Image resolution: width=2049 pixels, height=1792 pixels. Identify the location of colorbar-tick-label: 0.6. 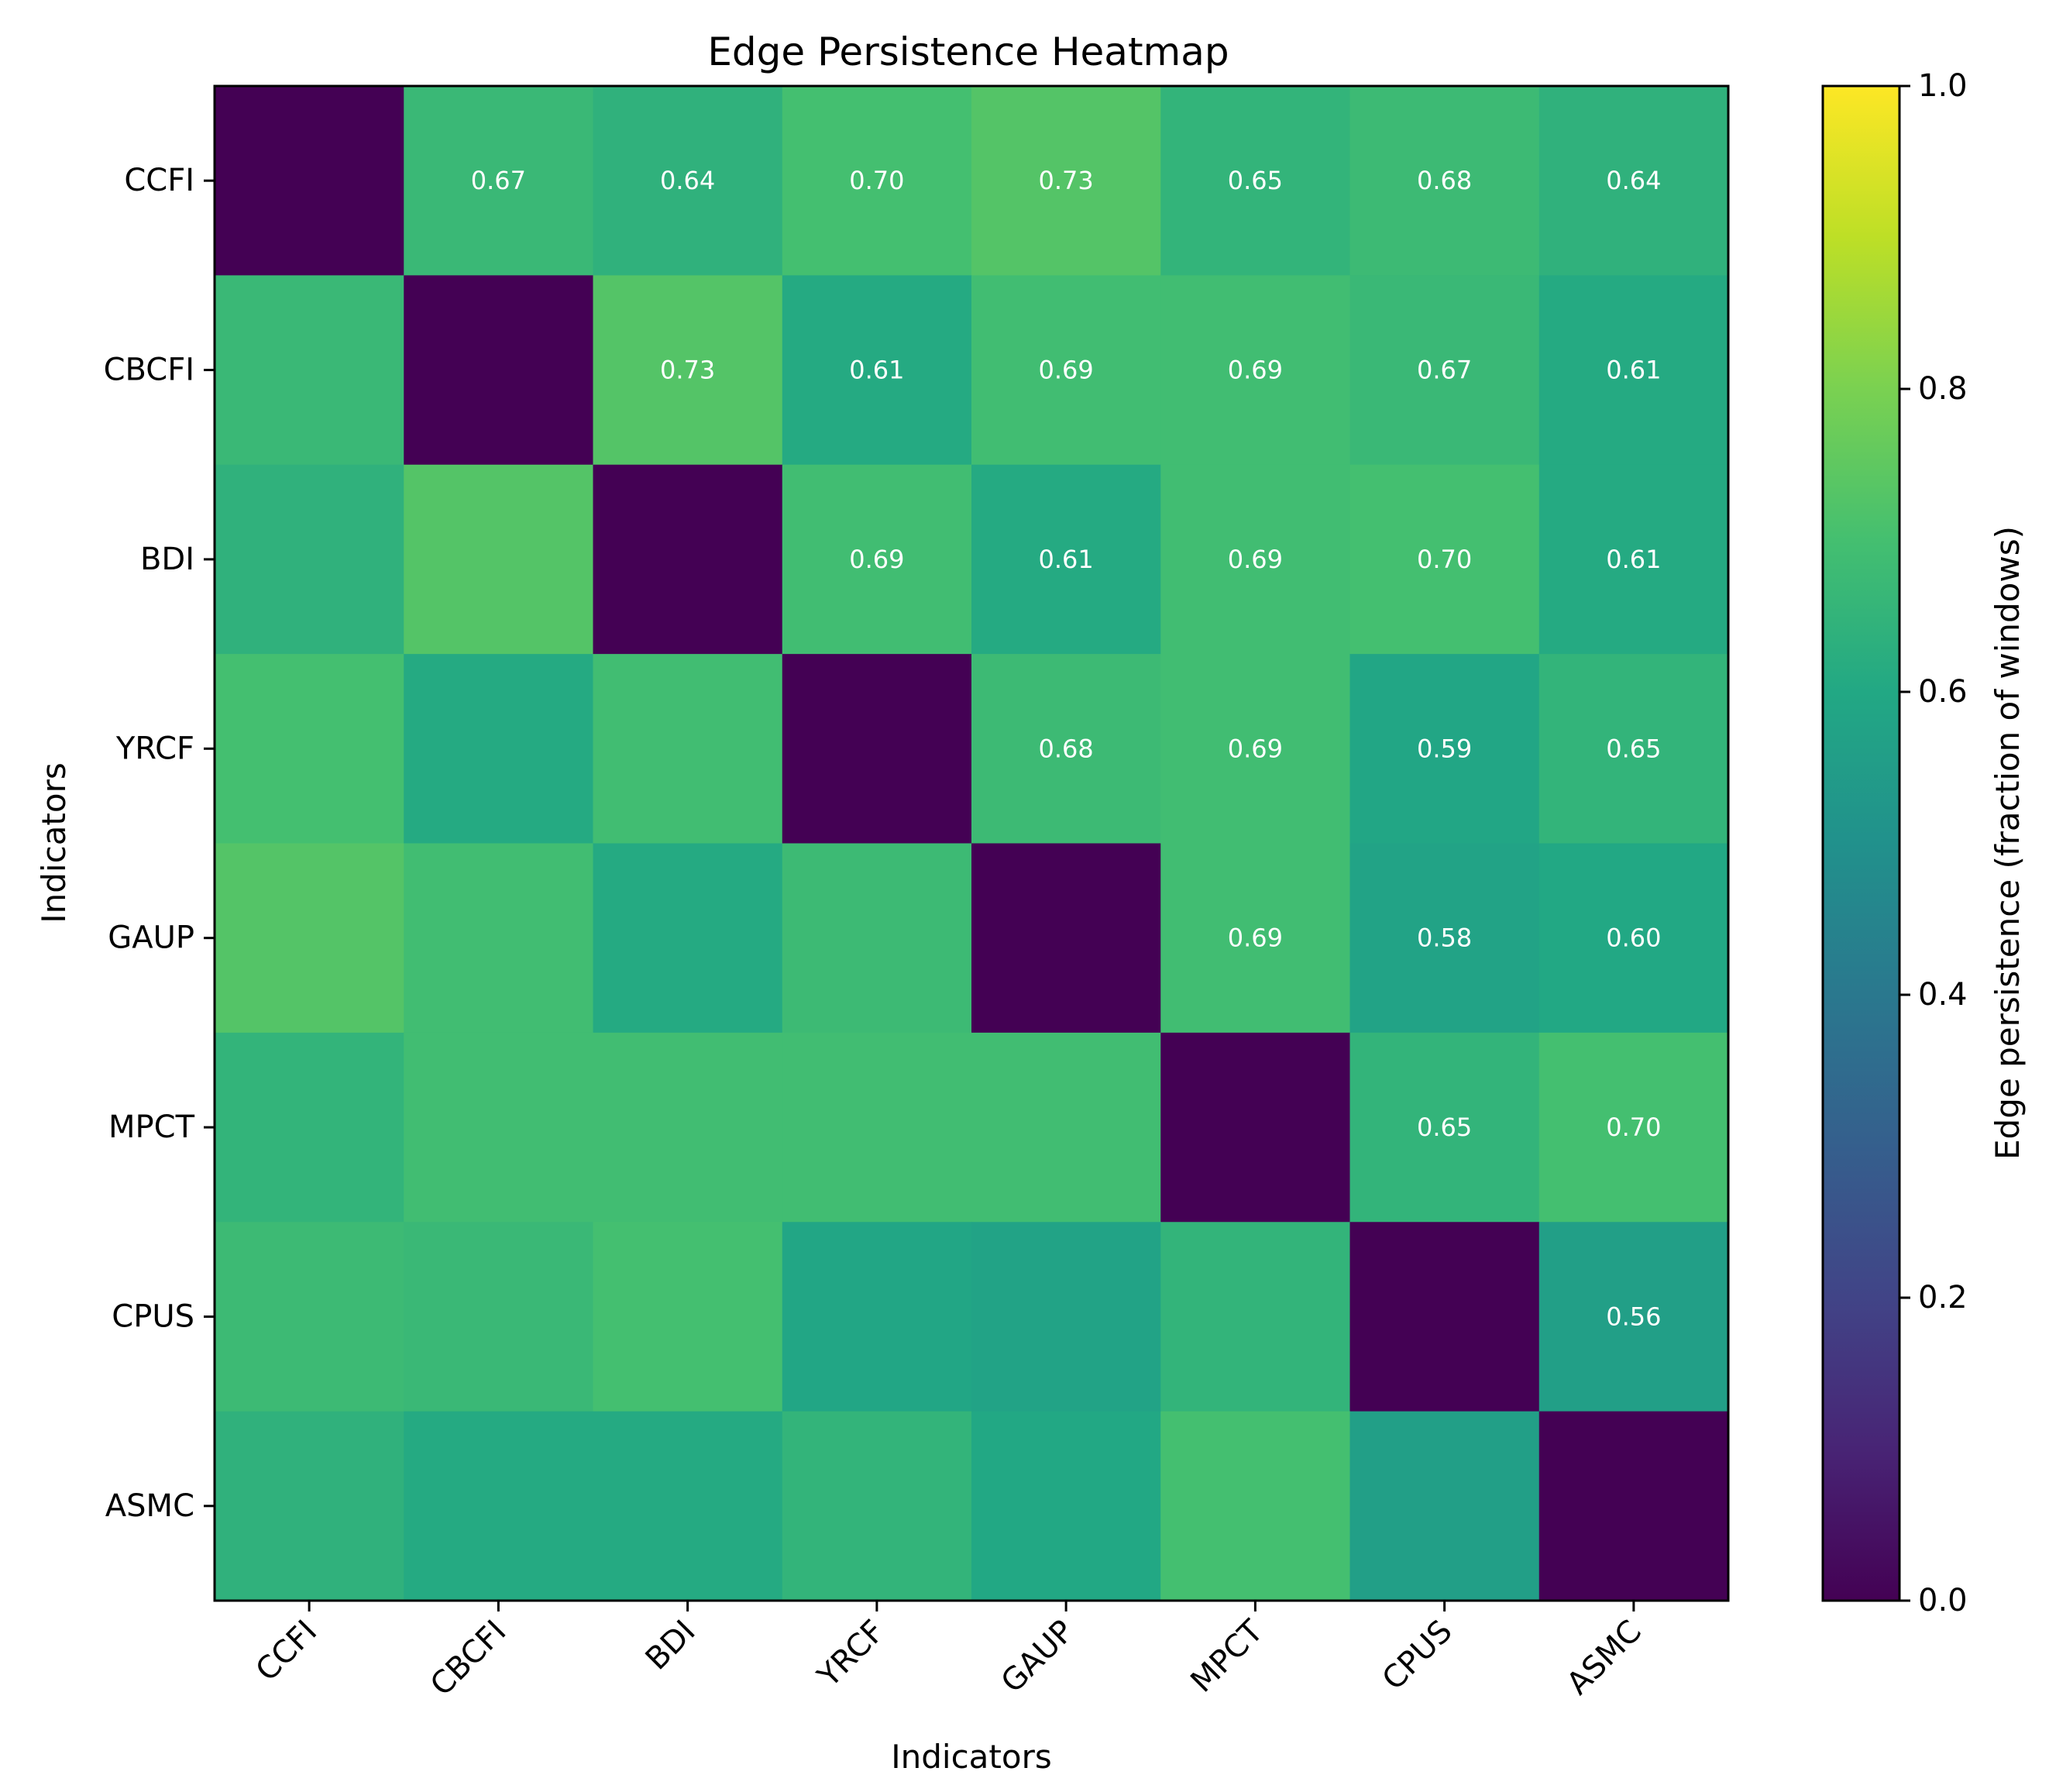
(1943, 692).